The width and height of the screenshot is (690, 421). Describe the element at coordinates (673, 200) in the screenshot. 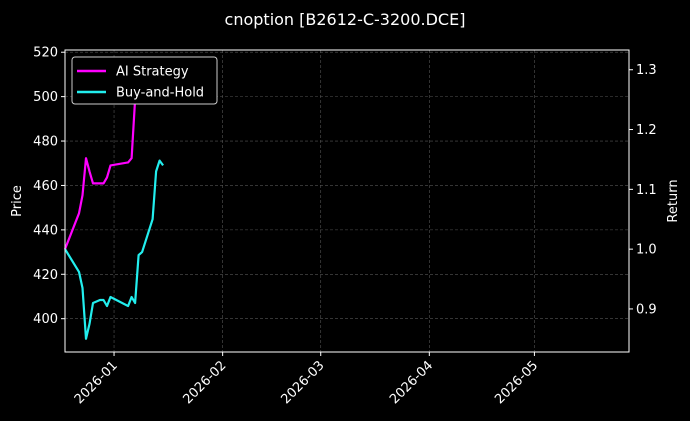

I see `y2-axis-label: Return` at that location.